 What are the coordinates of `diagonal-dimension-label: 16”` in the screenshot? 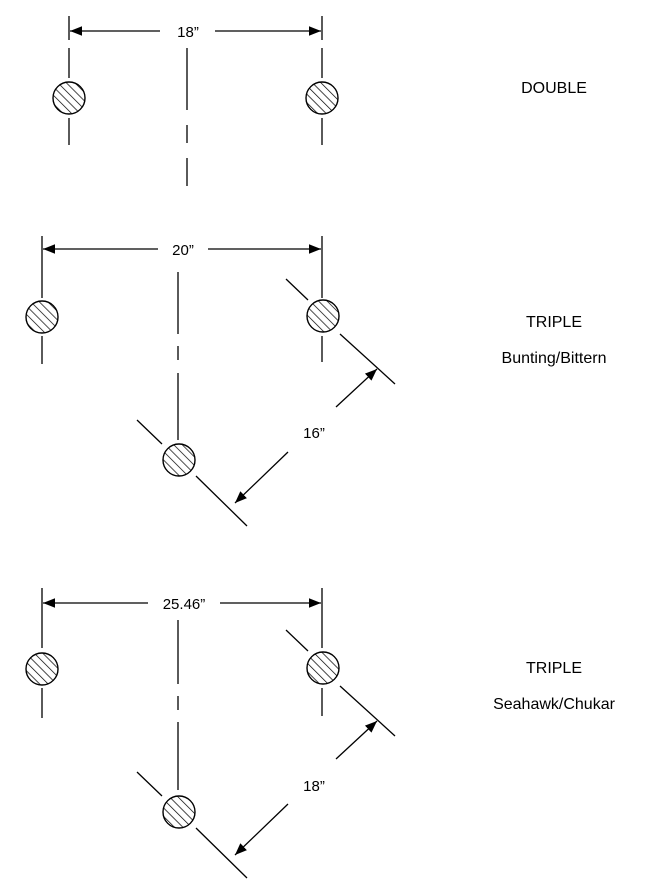 It's located at (314, 433).